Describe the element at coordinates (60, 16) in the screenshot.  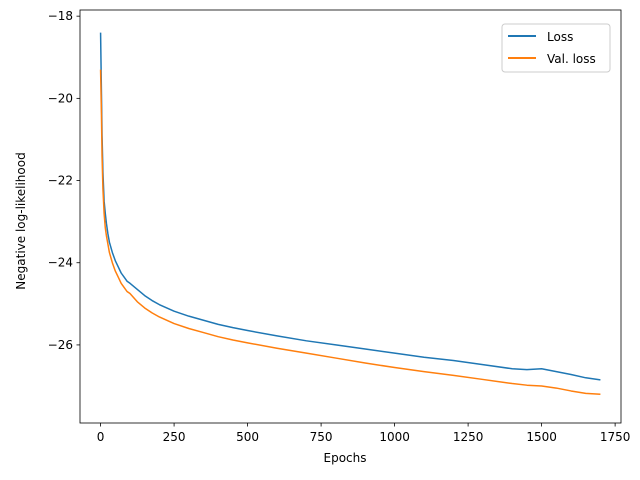
I see `y-tick-label: −18` at that location.